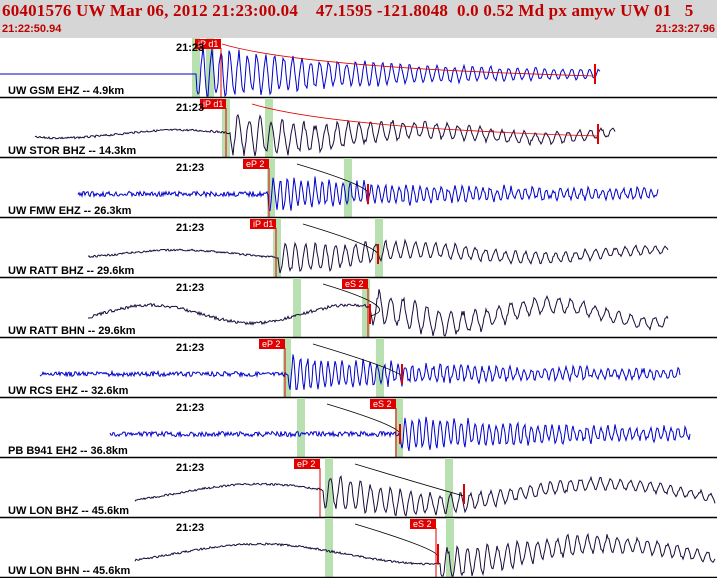 The height and width of the screenshot is (578, 717). I want to click on station-label: UW LON BHZ -- 45.6km, so click(68, 511).